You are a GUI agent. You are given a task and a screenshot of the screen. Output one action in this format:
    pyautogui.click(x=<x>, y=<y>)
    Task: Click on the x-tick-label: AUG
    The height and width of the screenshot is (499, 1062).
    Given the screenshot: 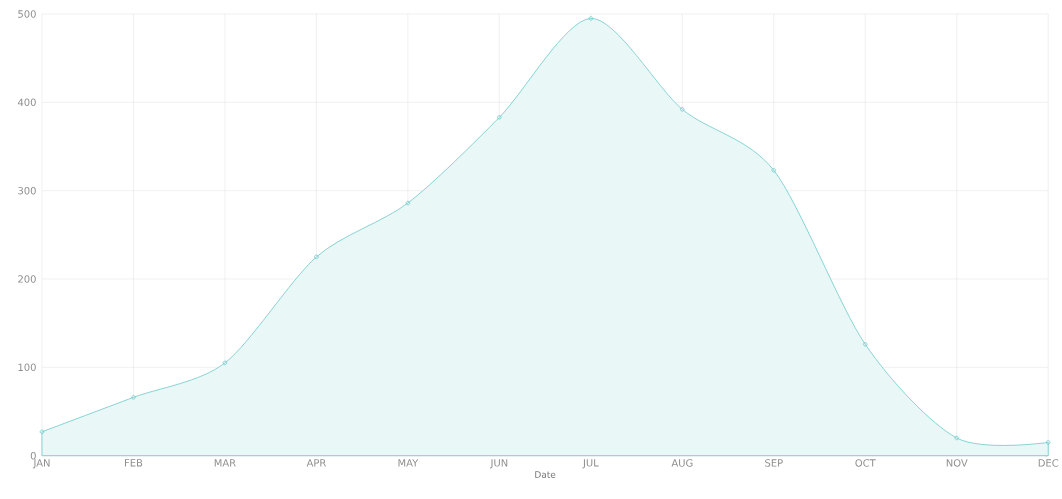 What is the action you would take?
    pyautogui.click(x=682, y=463)
    